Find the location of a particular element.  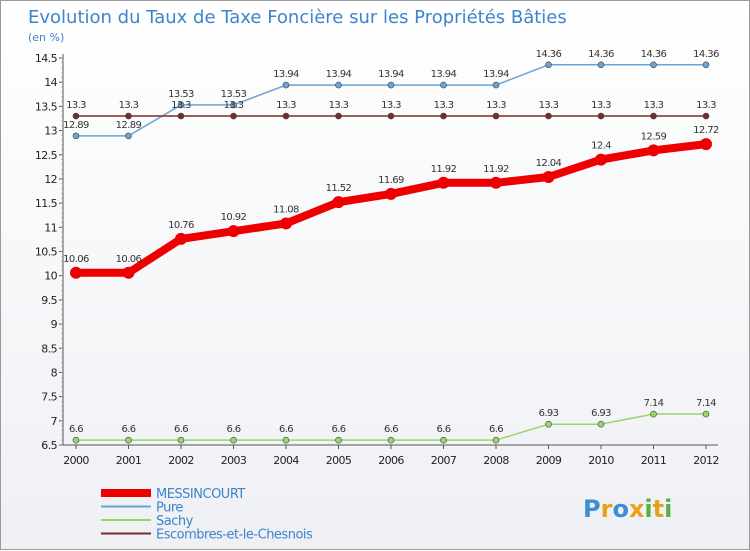

y-tick-label: 8.5 is located at coordinates (49, 348).